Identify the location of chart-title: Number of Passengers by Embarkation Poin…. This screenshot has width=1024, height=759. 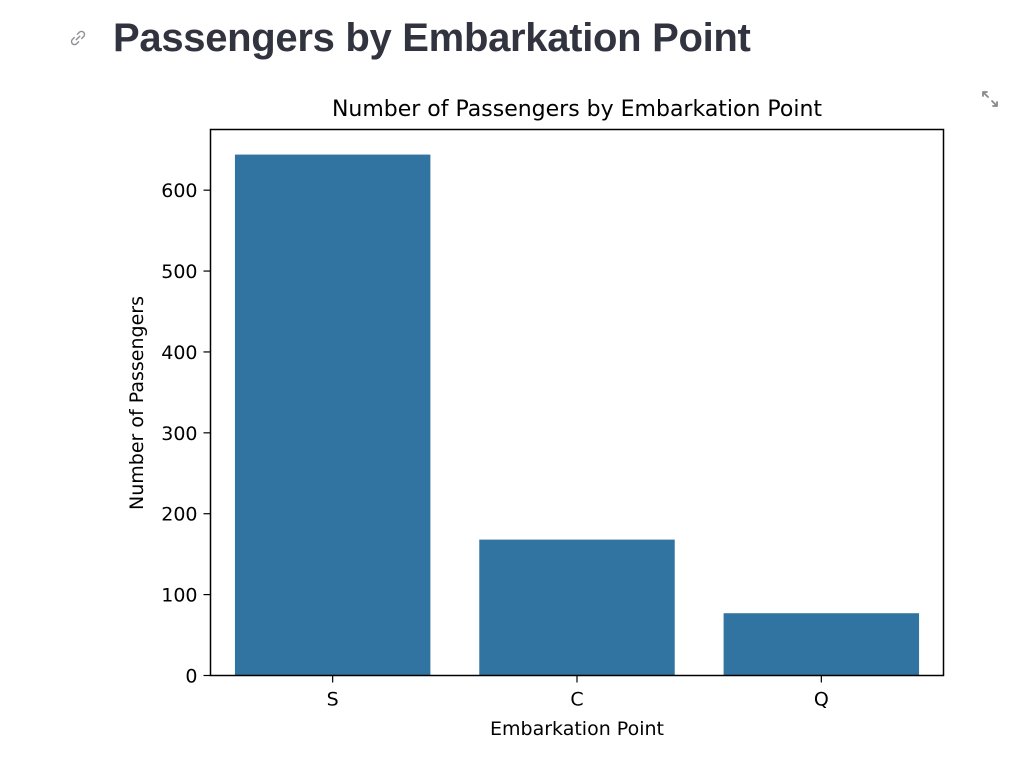
(577, 109).